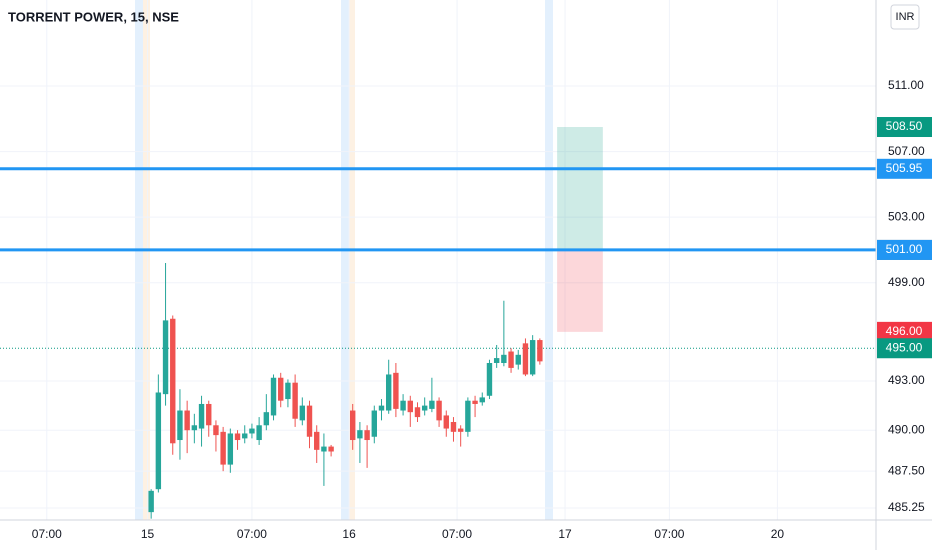  Describe the element at coordinates (906, 216) in the screenshot. I see `y-tick-label: 503.00` at that location.